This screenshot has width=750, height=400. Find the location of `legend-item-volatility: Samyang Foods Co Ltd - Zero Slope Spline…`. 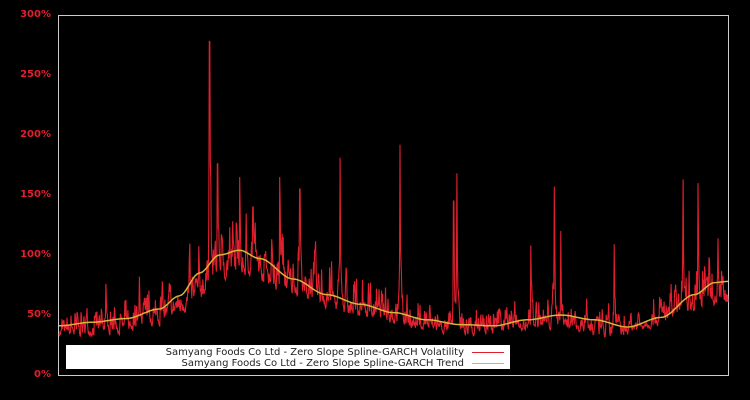

legend-item-volatility: Samyang Foods Co Ltd - Zero Slope Spline… is located at coordinates (335, 352).